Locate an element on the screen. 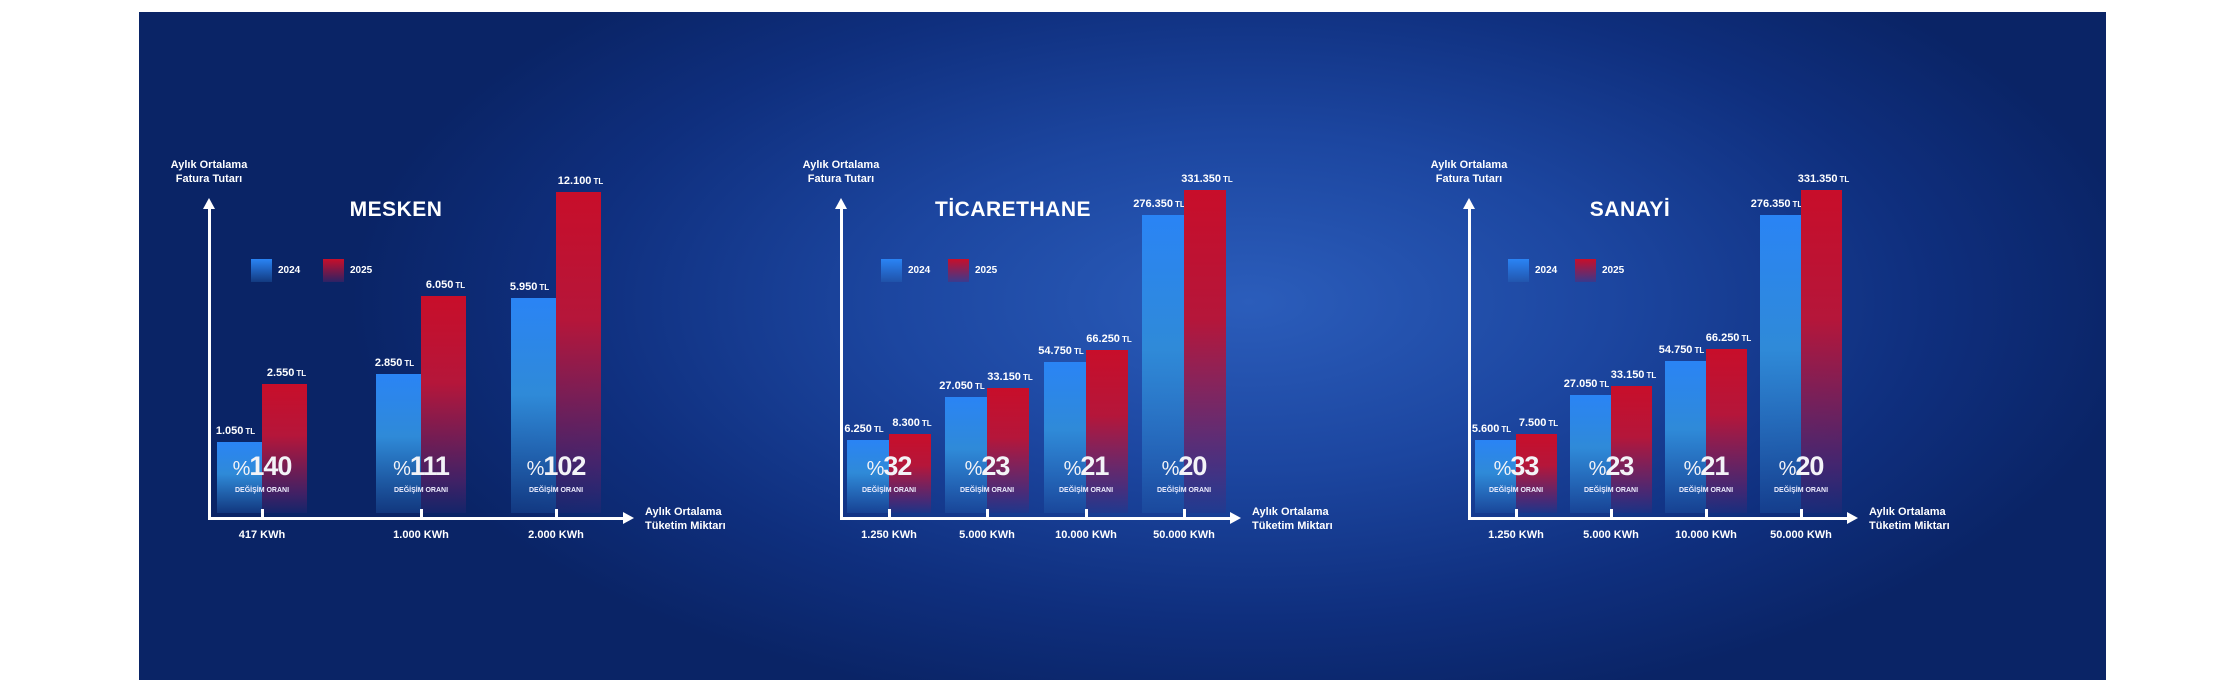 Image resolution: width=2232 pixels, height=692 pixels. x-axis-label-line: Aylık Ortalama is located at coordinates (1290, 512).